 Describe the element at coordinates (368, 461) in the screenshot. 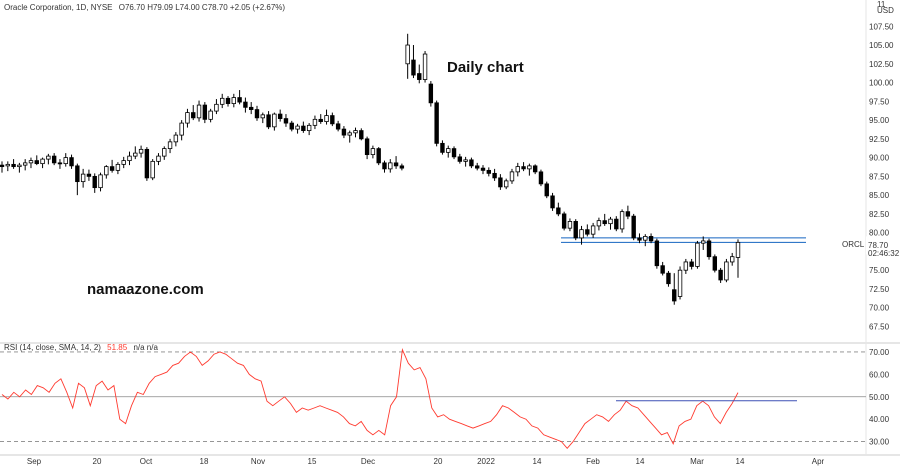

I see `time-axis-tick-label: Dec` at that location.